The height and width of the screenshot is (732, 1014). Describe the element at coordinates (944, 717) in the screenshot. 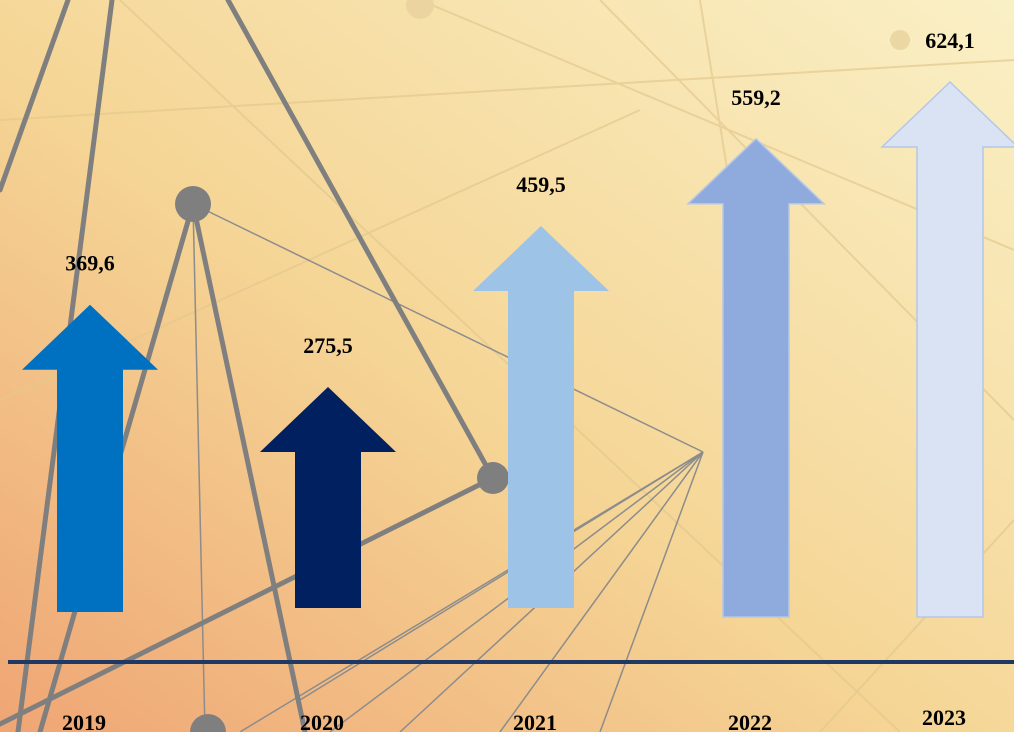

I see `year-label-2023: 2023` at that location.